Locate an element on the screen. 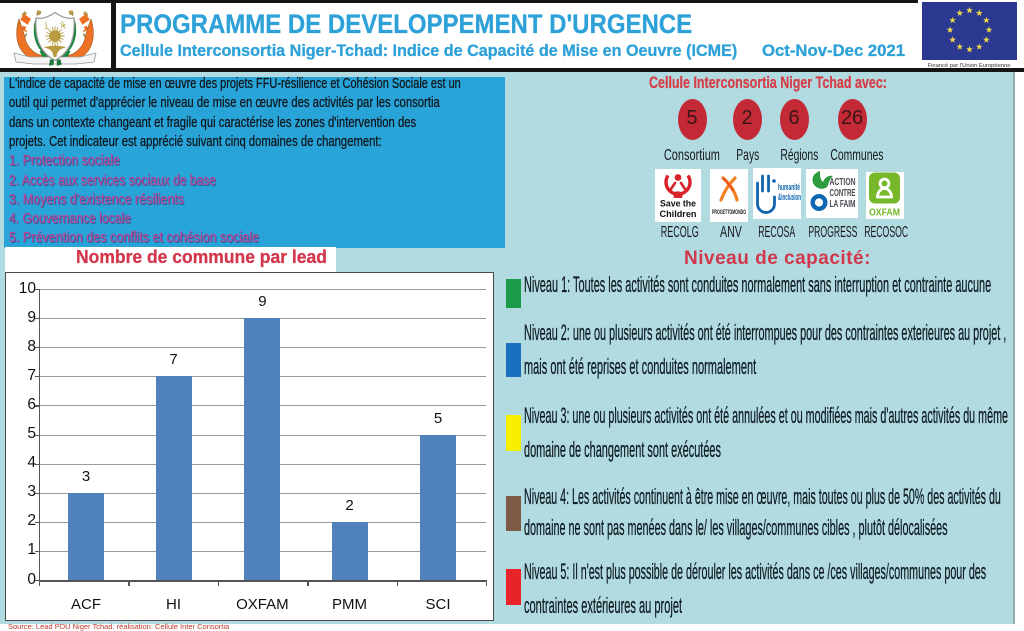  svg-text: CONTRE is located at coordinates (843, 193).